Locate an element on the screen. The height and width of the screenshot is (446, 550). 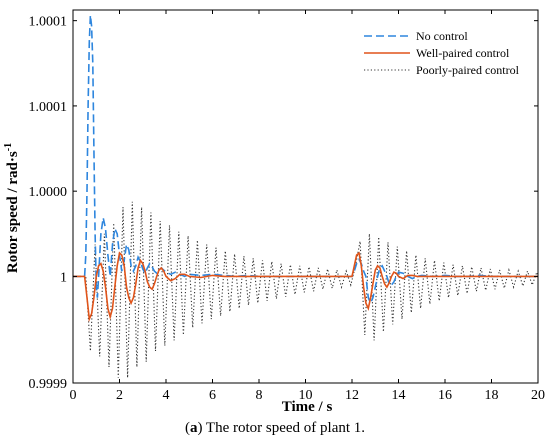
caption-letter: a is located at coordinates (193, 428).